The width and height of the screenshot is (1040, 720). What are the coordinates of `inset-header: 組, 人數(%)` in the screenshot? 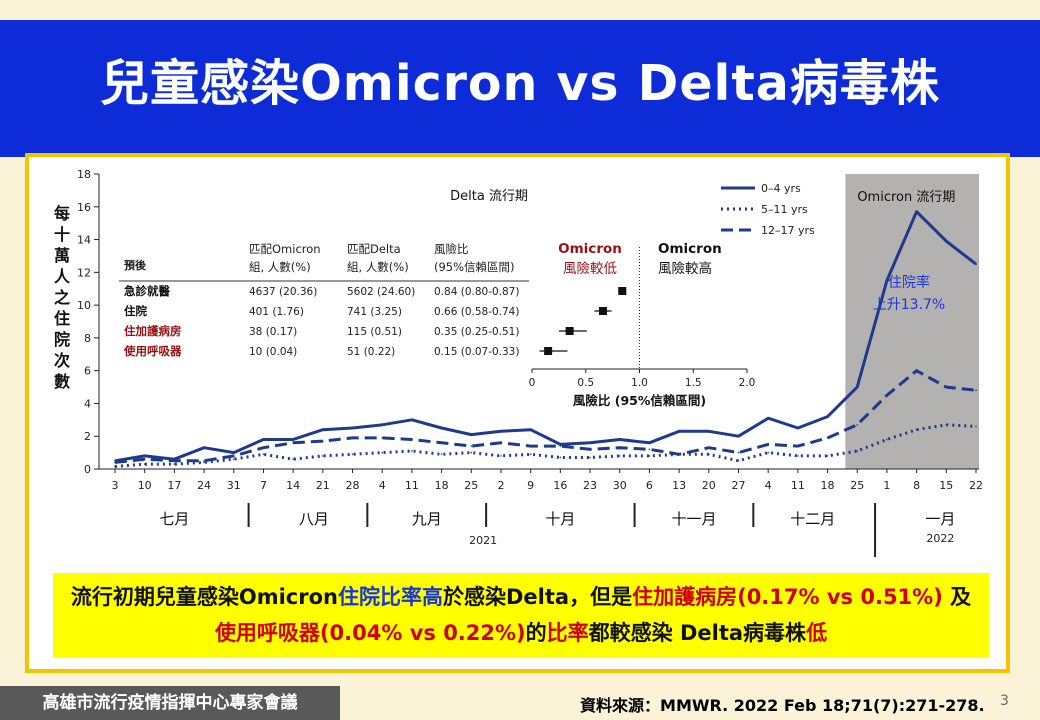 It's located at (280, 267).